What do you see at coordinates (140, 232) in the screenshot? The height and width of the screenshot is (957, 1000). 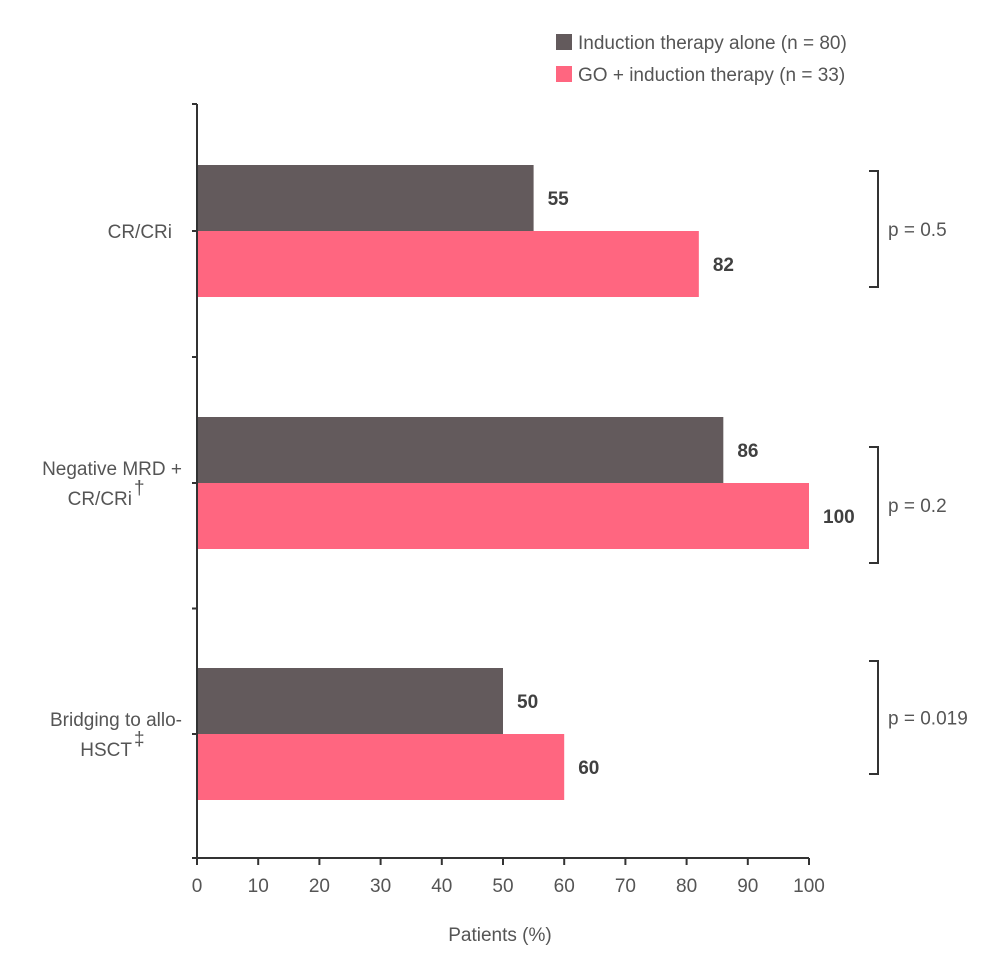 I see `category-label-1: CR/CRi` at bounding box center [140, 232].